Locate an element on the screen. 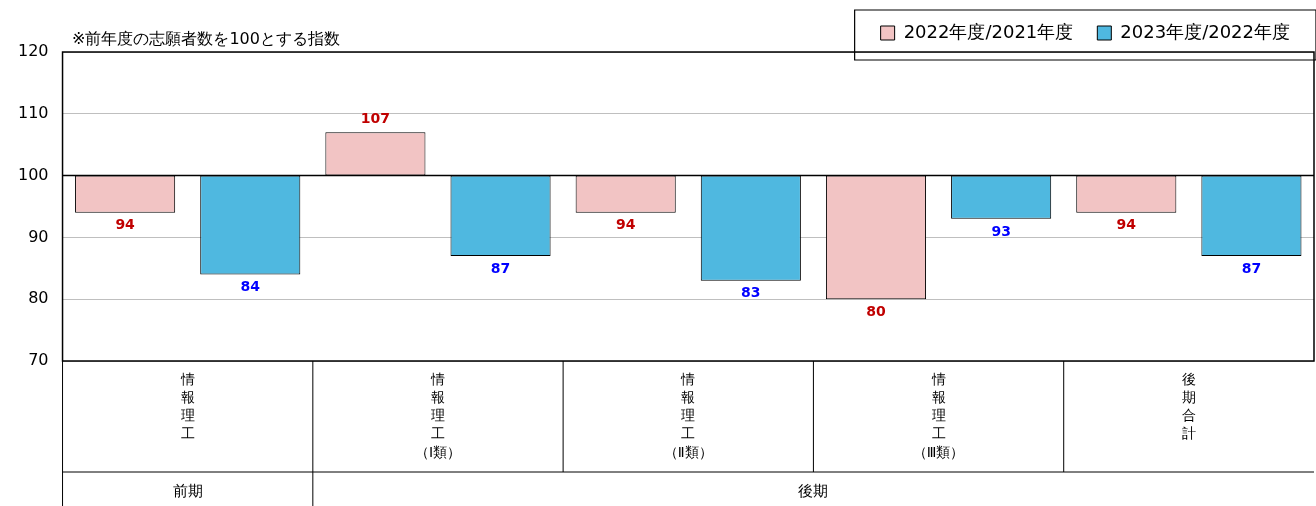  x-tick-label: 情報理工 is located at coordinates (187, 406).